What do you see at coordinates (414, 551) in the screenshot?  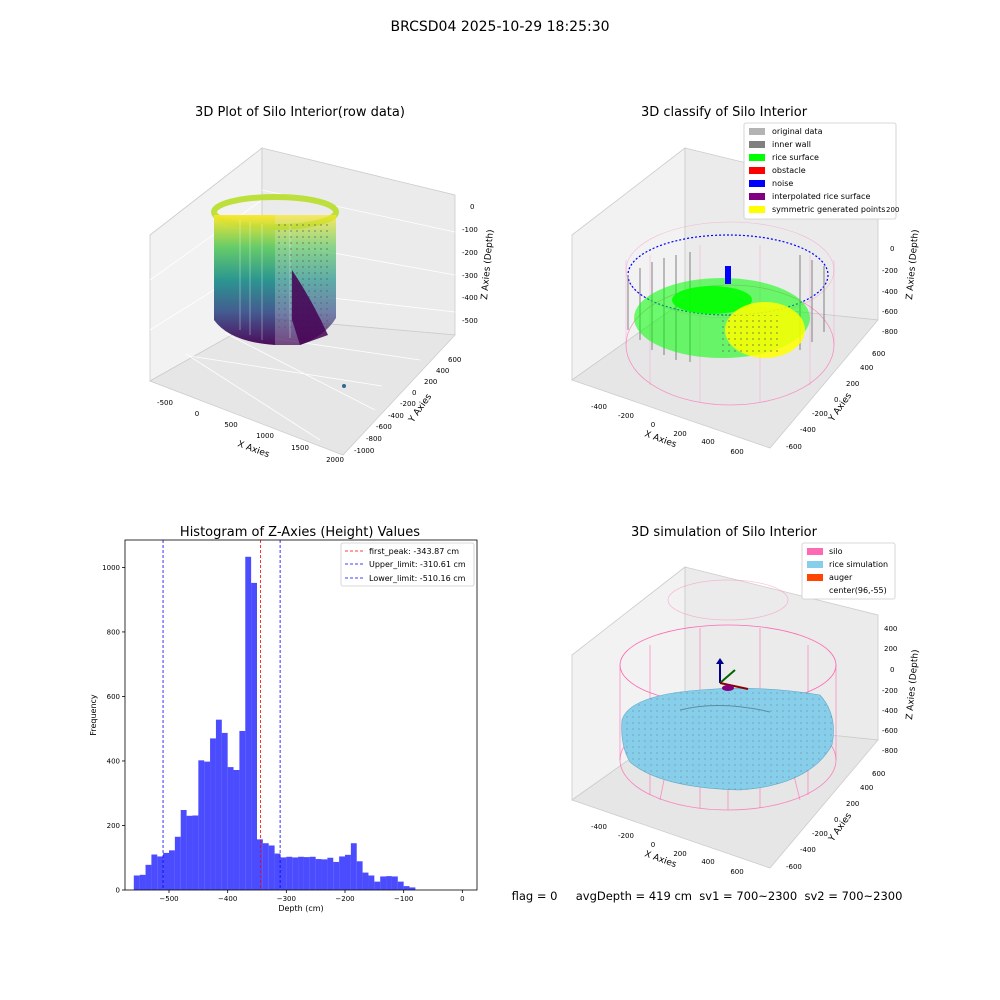 I see `legend-first-peak: first_peak: -343.87 cm` at bounding box center [414, 551].